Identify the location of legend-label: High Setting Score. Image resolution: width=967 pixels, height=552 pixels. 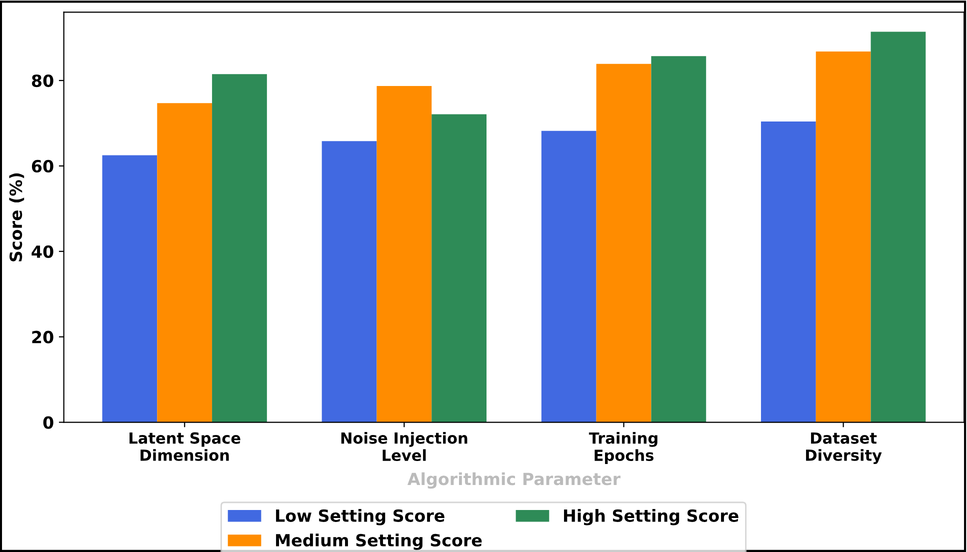
(651, 517).